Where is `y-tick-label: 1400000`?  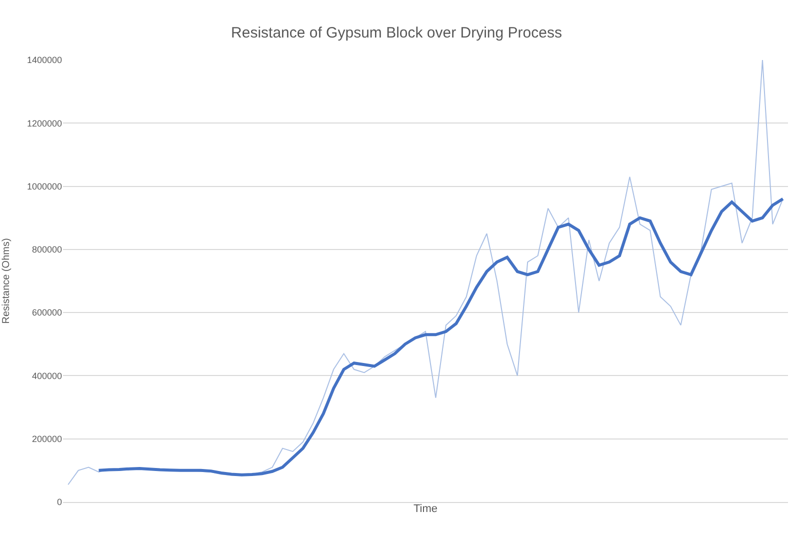
y-tick-label: 1400000 is located at coordinates (44, 60).